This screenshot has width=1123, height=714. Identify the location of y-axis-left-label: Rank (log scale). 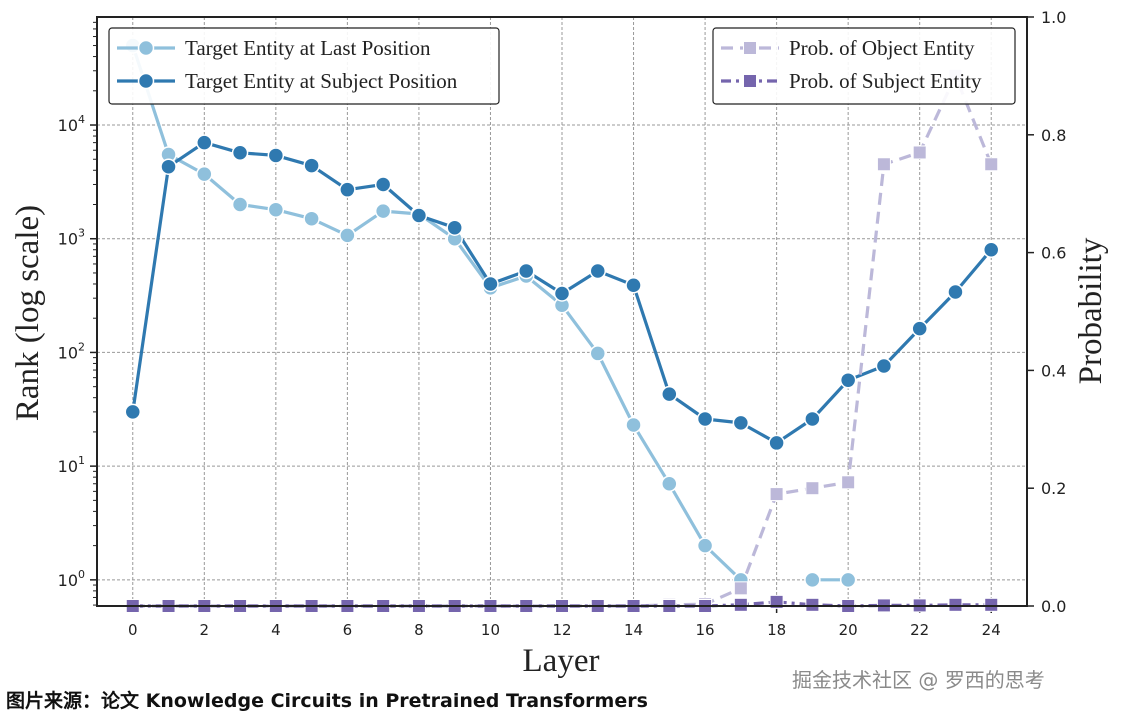
(28, 313).